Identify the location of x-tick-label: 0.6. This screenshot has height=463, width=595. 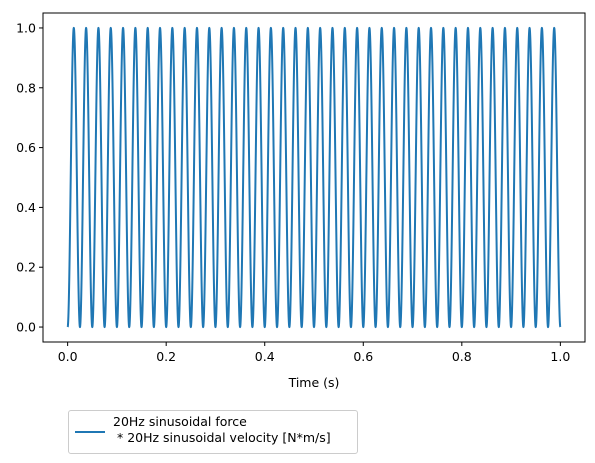
(363, 356).